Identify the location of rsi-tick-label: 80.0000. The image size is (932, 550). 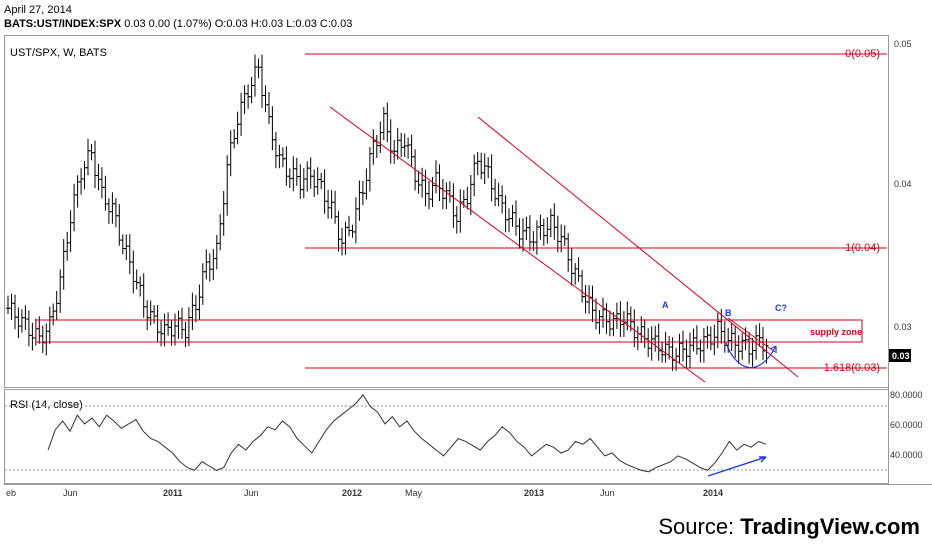
(906, 395).